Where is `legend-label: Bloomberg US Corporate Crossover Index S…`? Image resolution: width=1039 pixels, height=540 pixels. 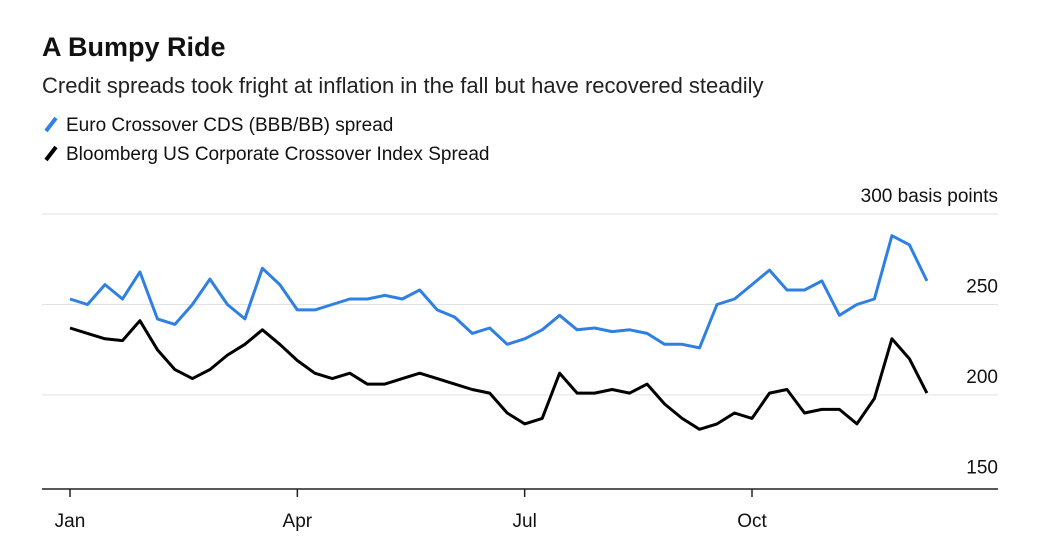 legend-label: Bloomberg US Corporate Crossover Index S… is located at coordinates (277, 154).